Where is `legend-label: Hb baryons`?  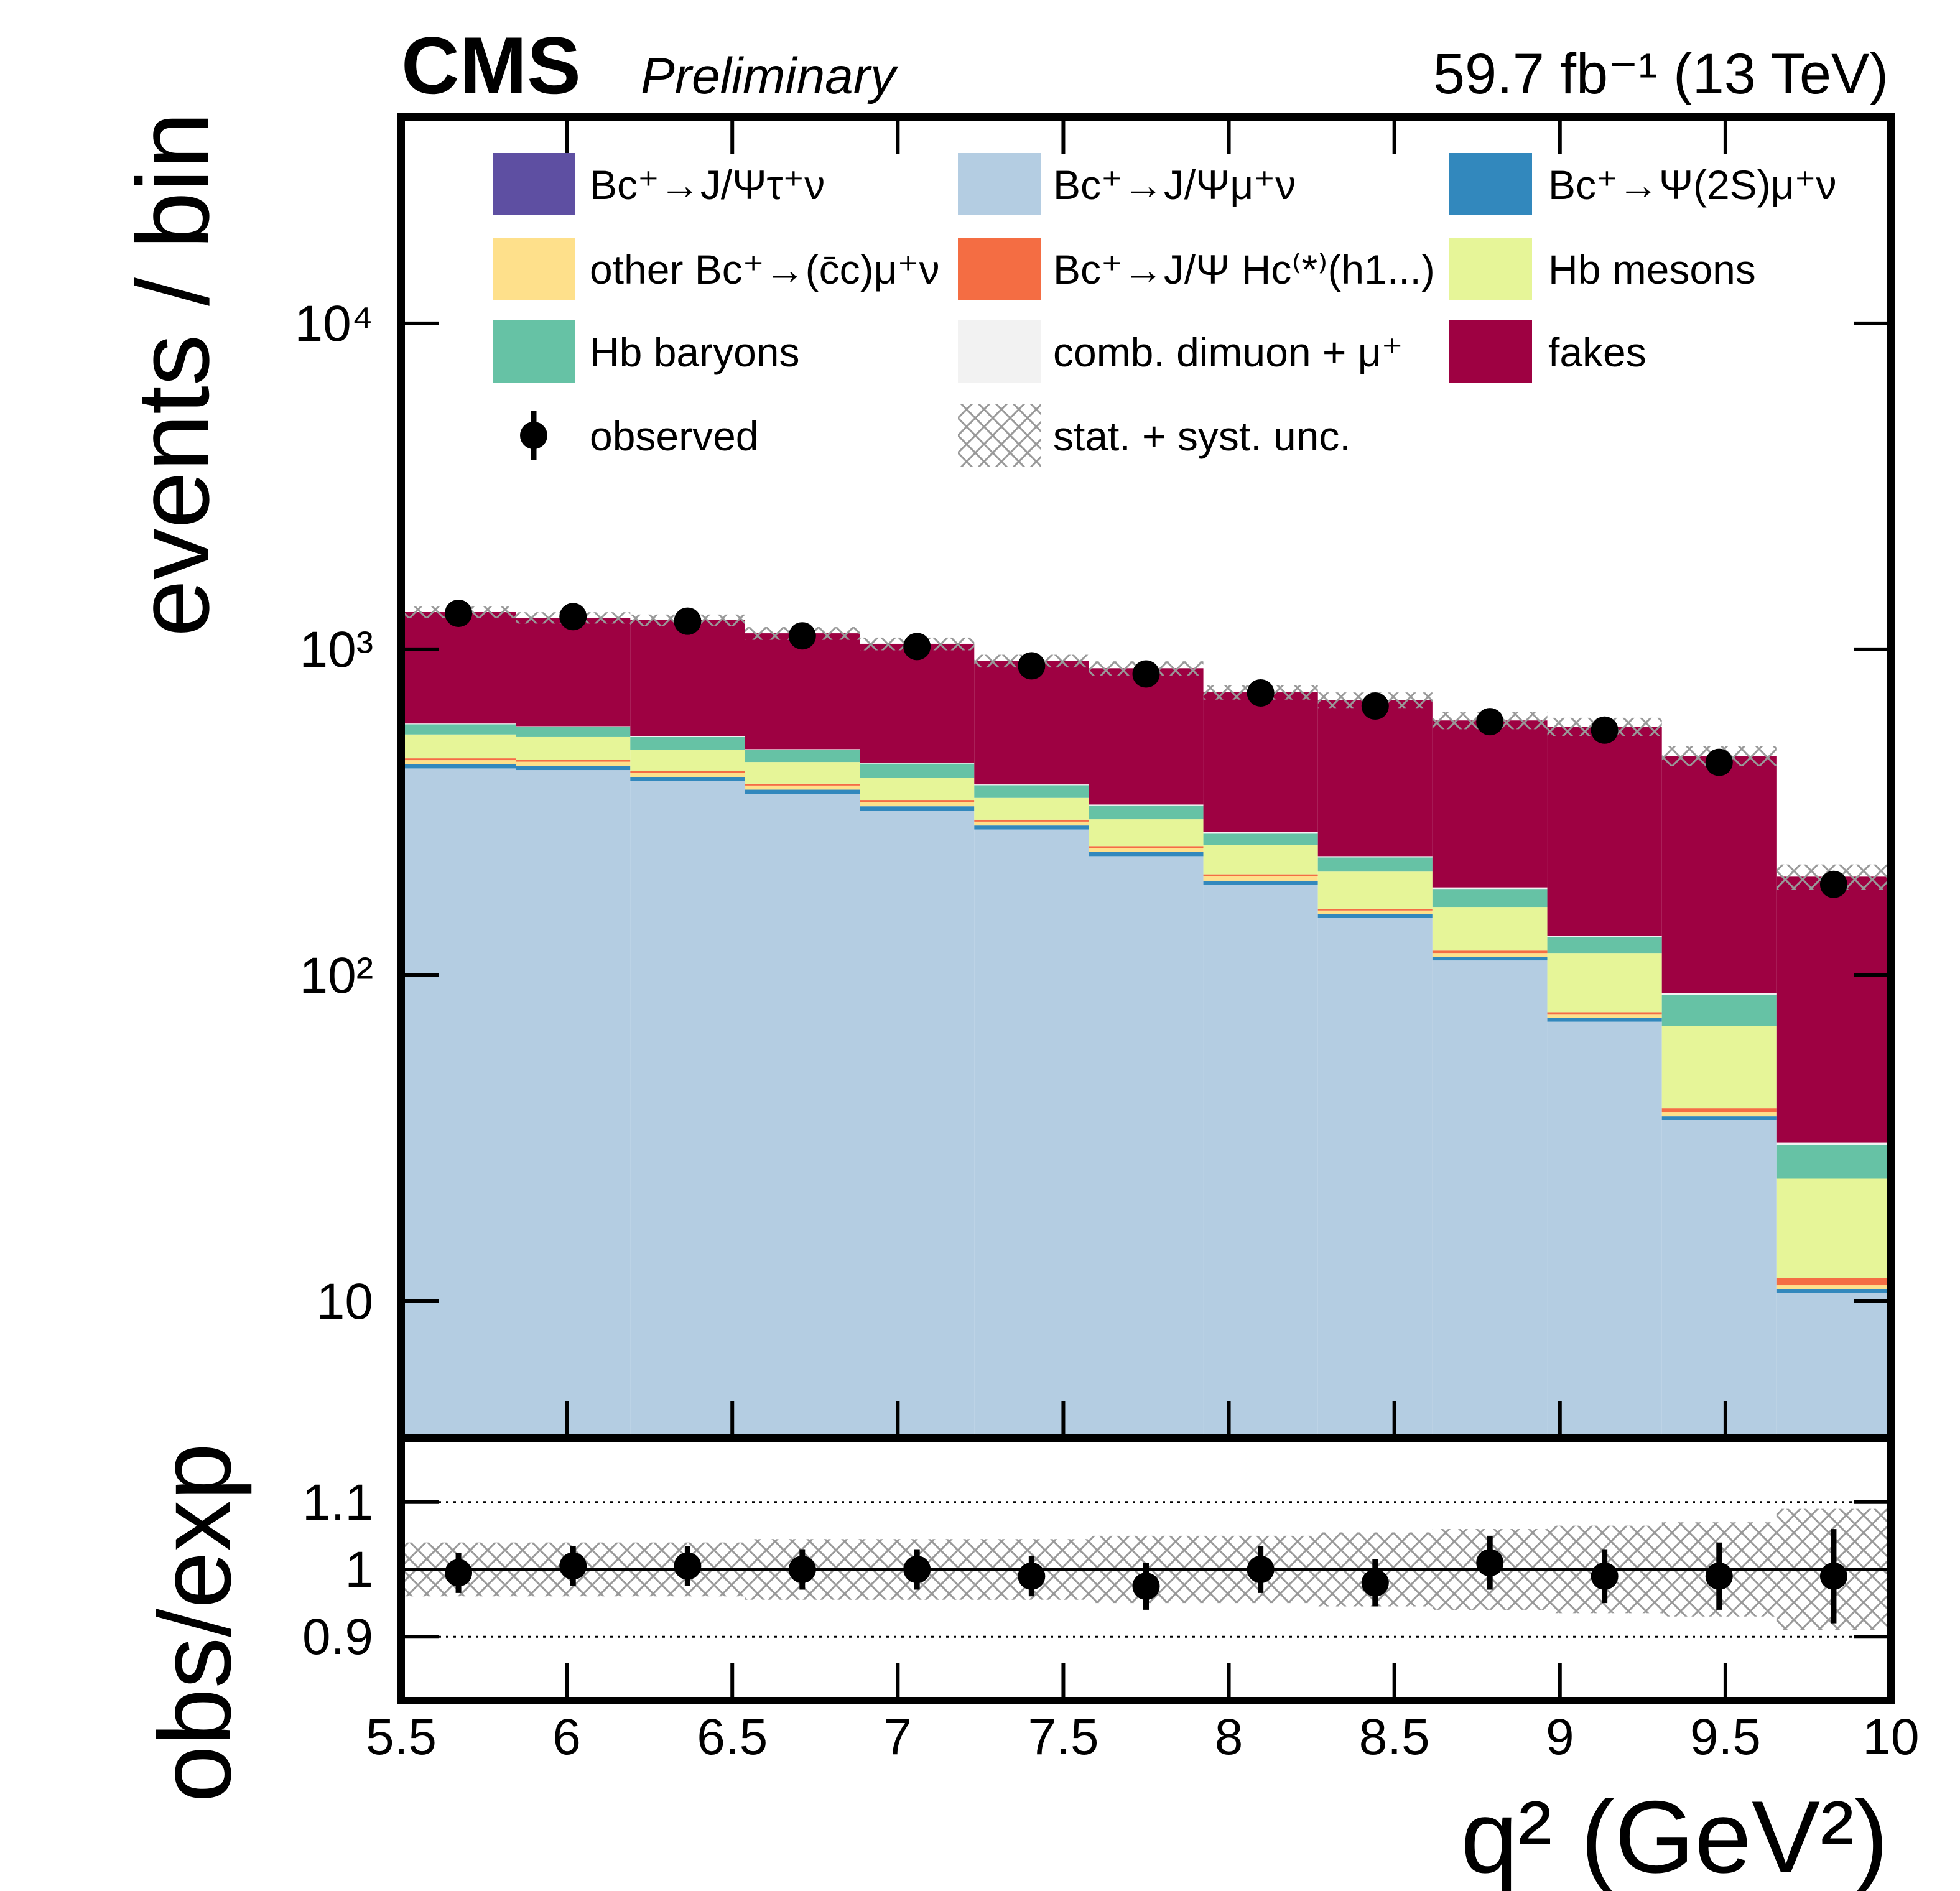
legend-label: Hb baryons is located at coordinates (695, 352).